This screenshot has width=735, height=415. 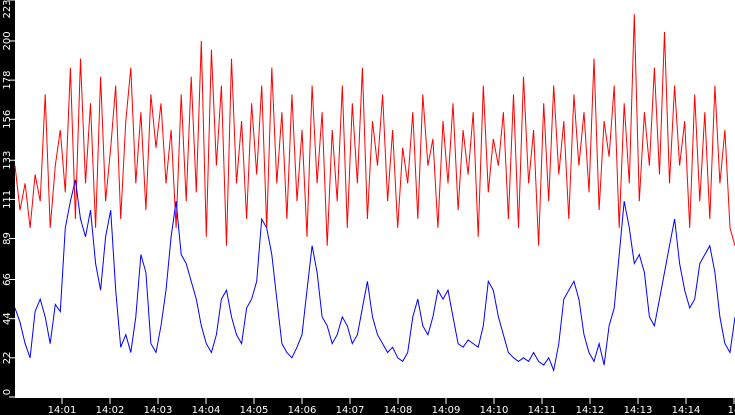 What do you see at coordinates (494, 410) in the screenshot?
I see `x-tick-label: 14:10` at bounding box center [494, 410].